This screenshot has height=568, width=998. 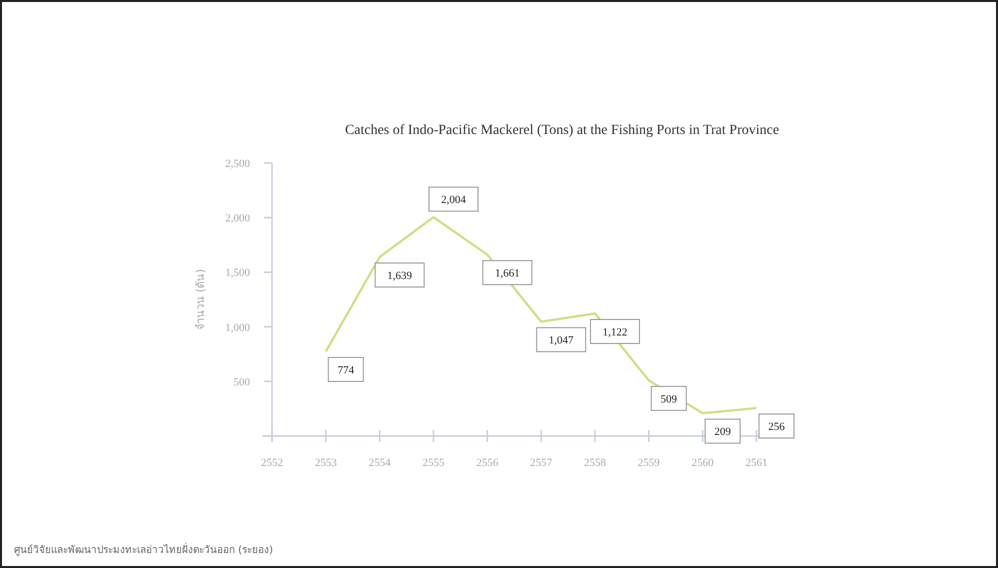 I want to click on data-label: 2,004, so click(x=453, y=200).